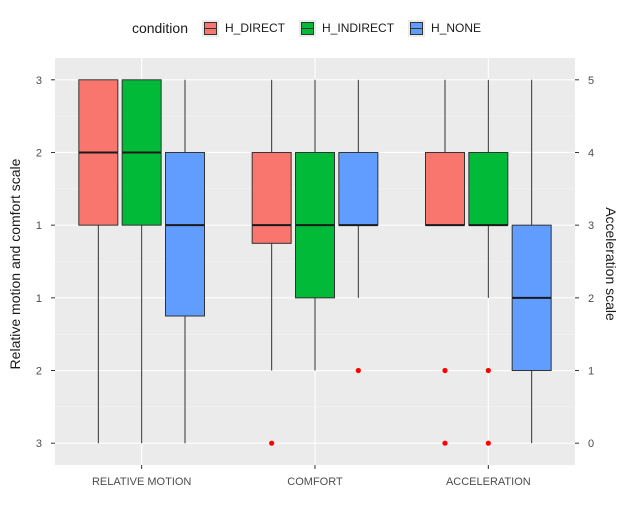 This screenshot has height=513, width=627. What do you see at coordinates (255, 28) in the screenshot?
I see `legend-label-h-direct: H_DIRECT` at bounding box center [255, 28].